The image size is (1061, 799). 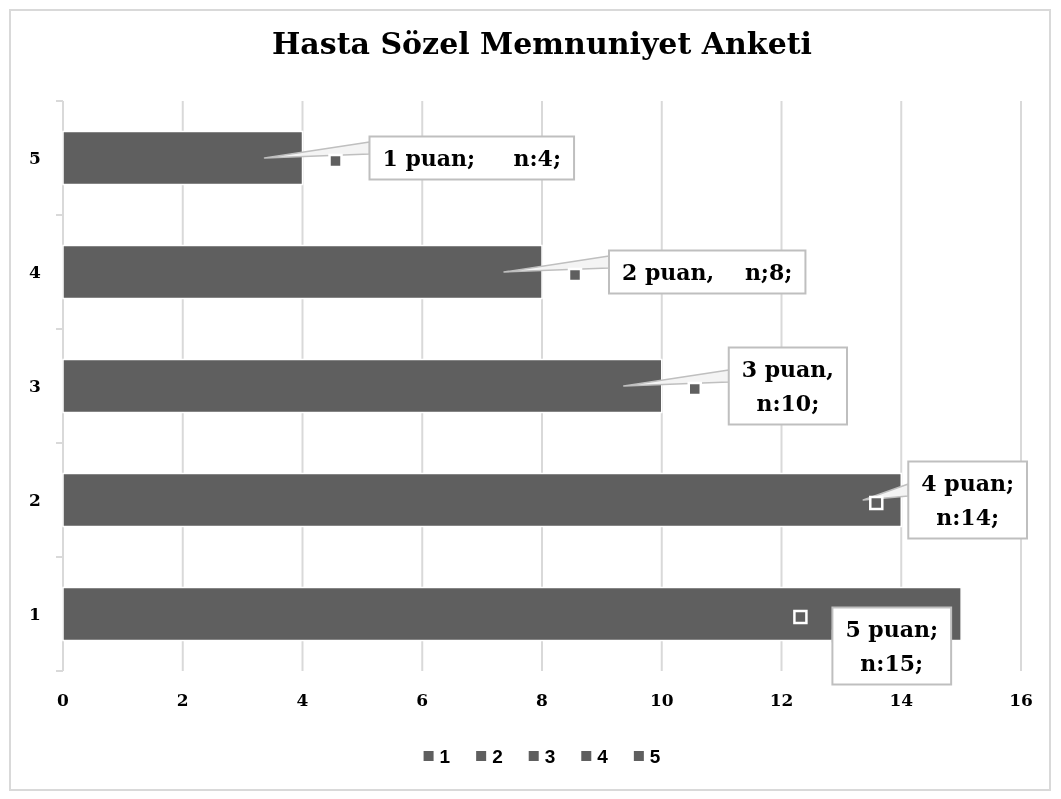 I want to click on y-tick-label: 5, so click(x=35, y=157).